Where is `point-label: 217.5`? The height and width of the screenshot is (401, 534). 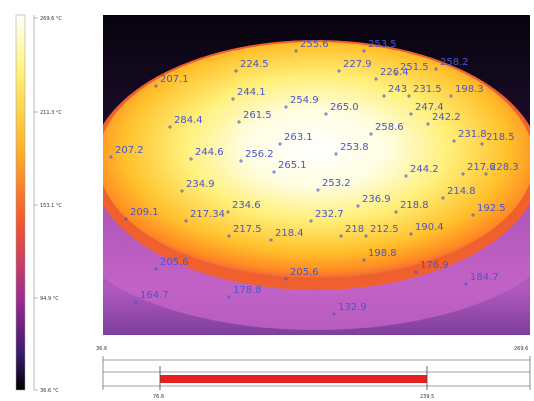
point-label: 217.5 is located at coordinates (247, 229).